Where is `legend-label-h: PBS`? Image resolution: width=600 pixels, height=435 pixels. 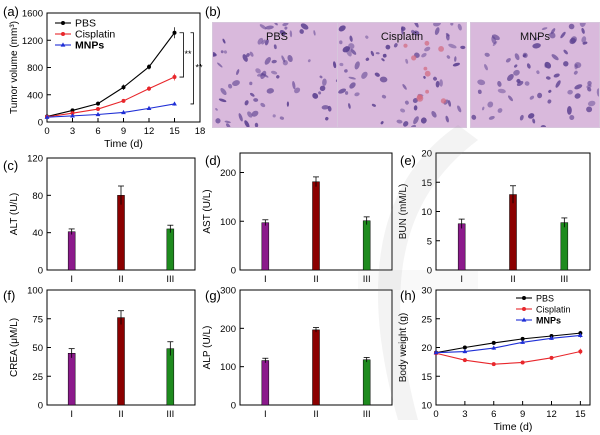
legend-label-h: PBS is located at coordinates (545, 299).